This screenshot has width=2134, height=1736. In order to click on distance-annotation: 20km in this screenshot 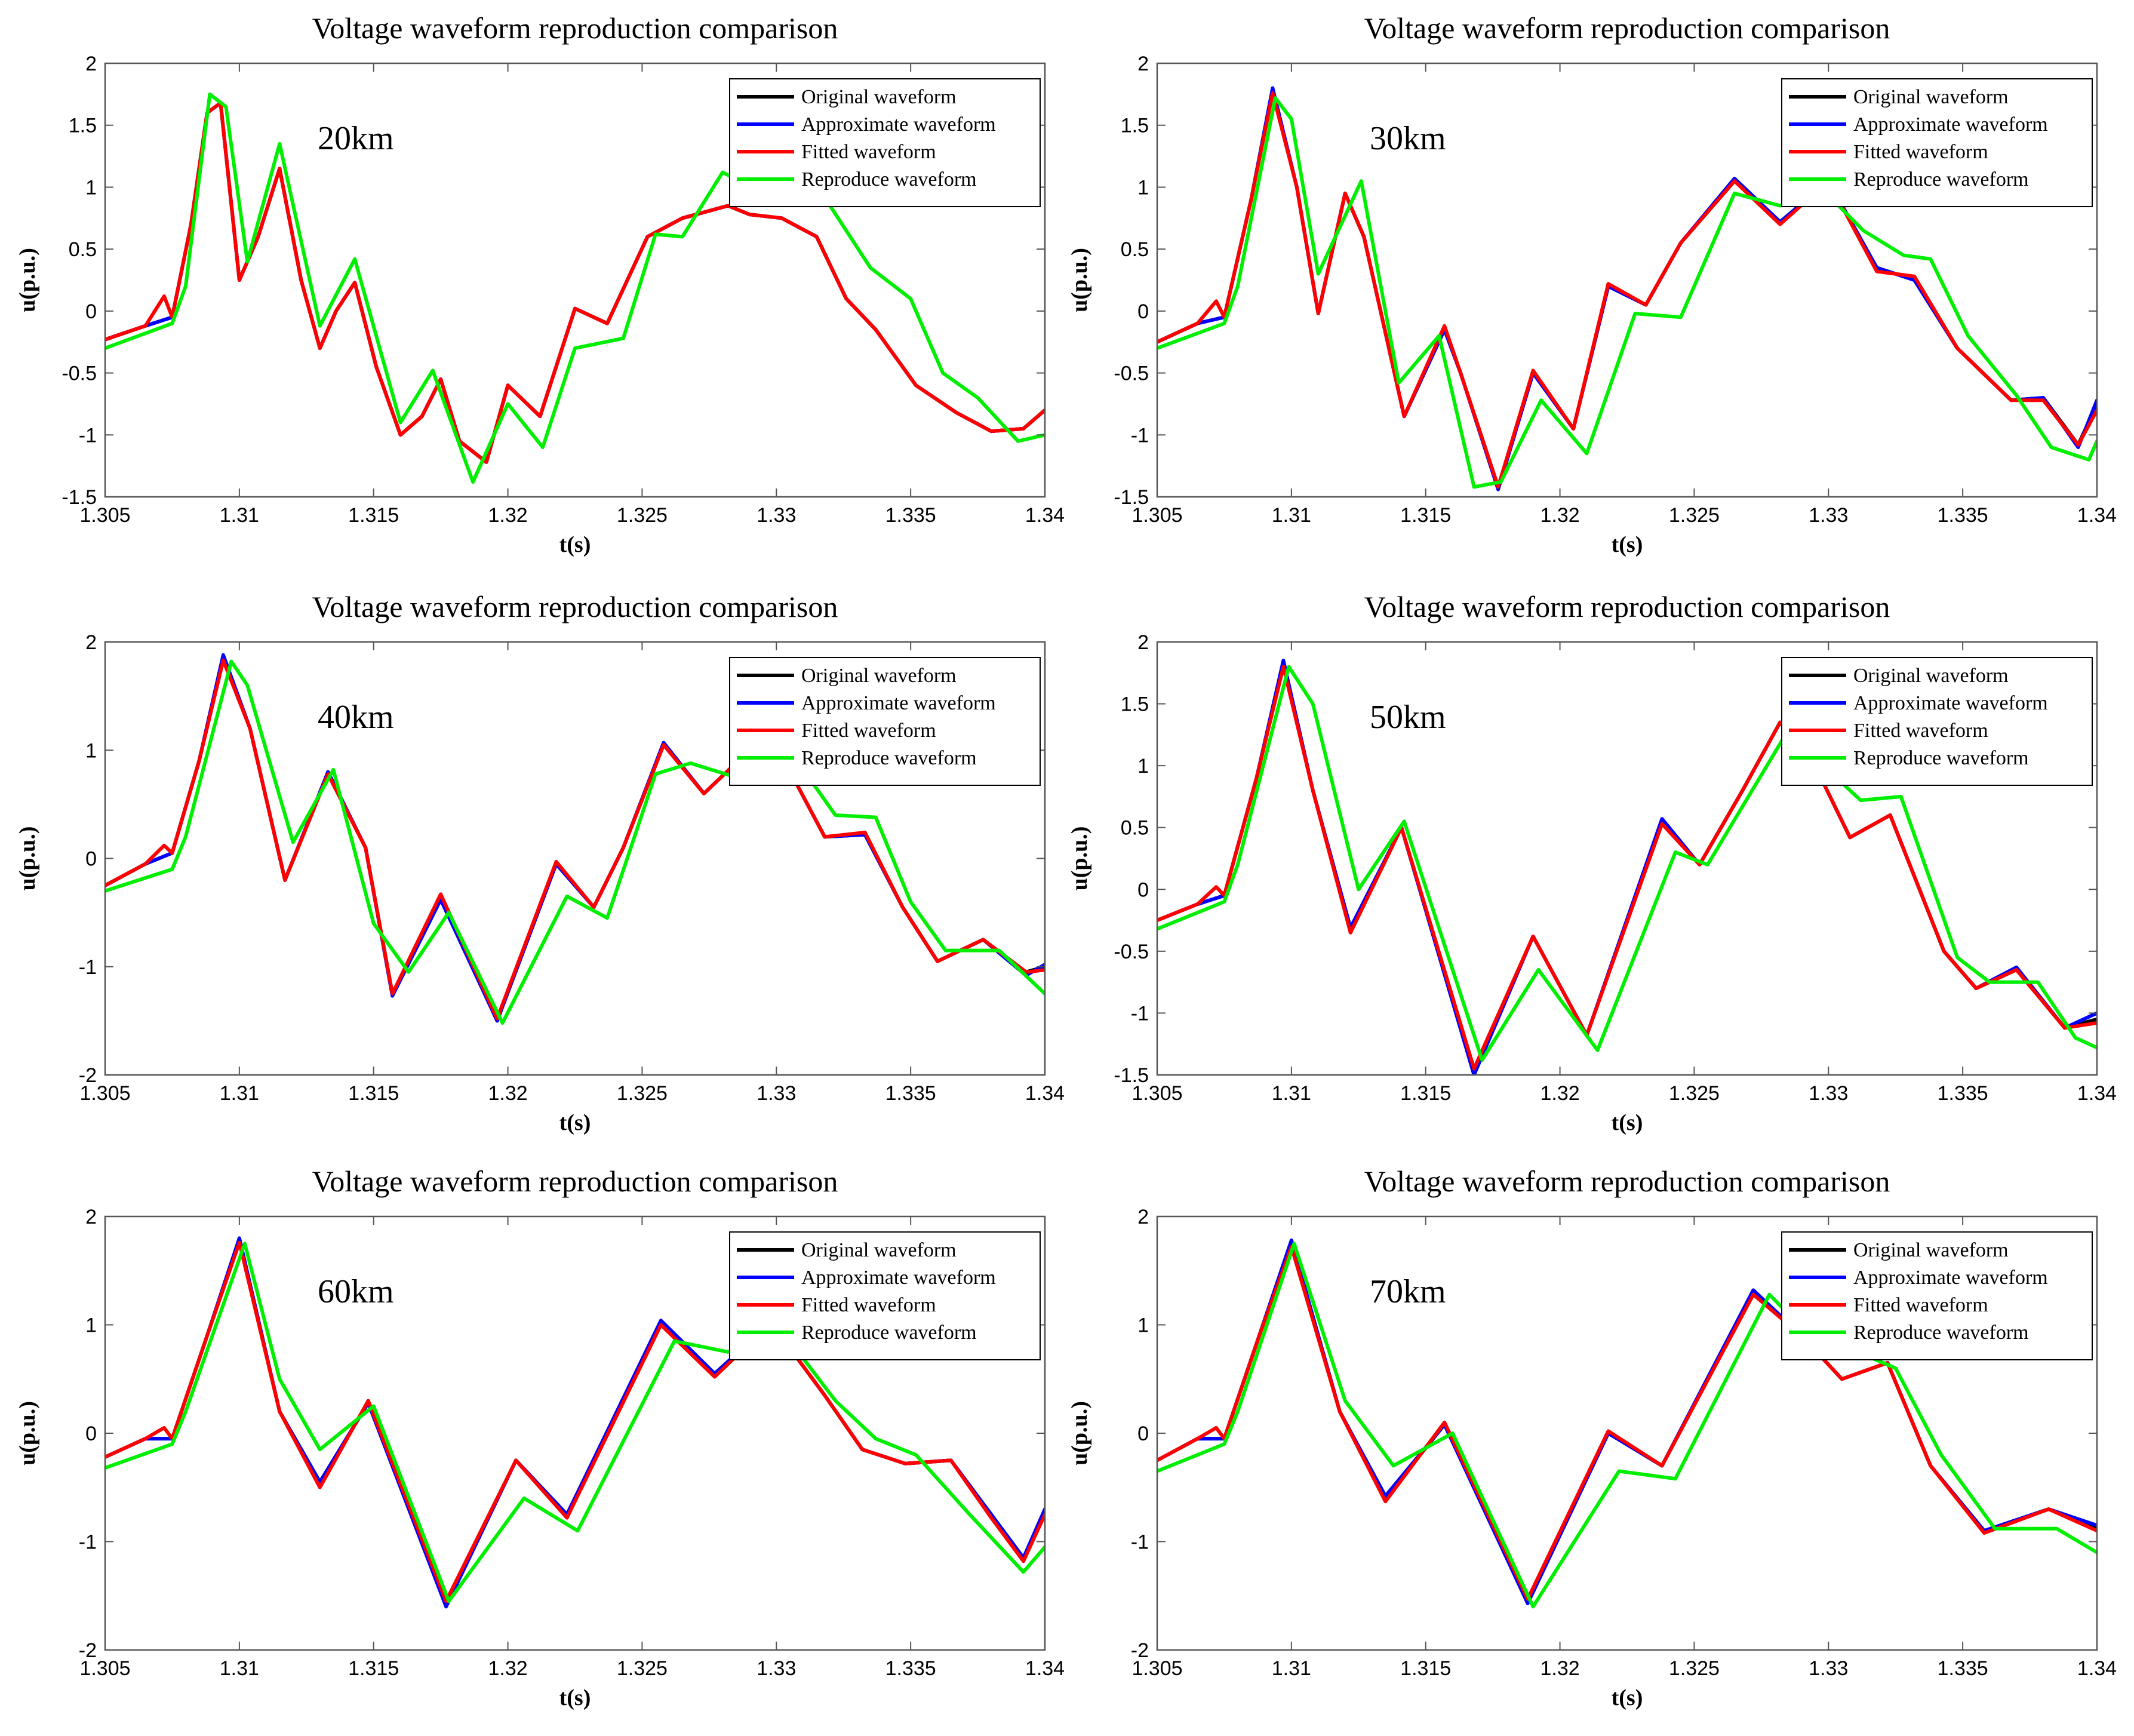, I will do `click(356, 138)`.